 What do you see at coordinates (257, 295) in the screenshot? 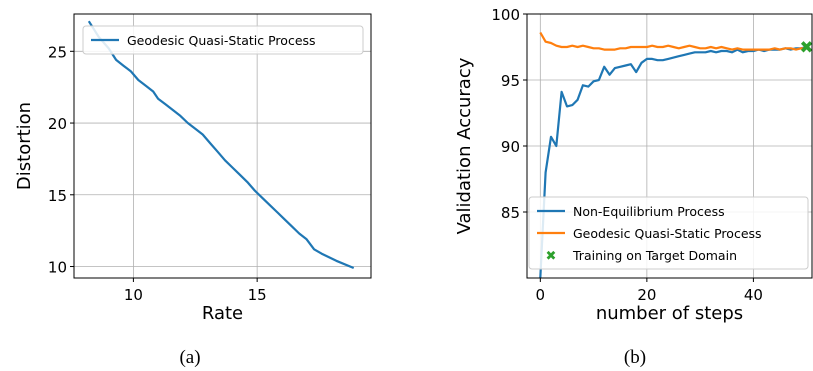
I see `x-tick-label: 15` at bounding box center [257, 295].